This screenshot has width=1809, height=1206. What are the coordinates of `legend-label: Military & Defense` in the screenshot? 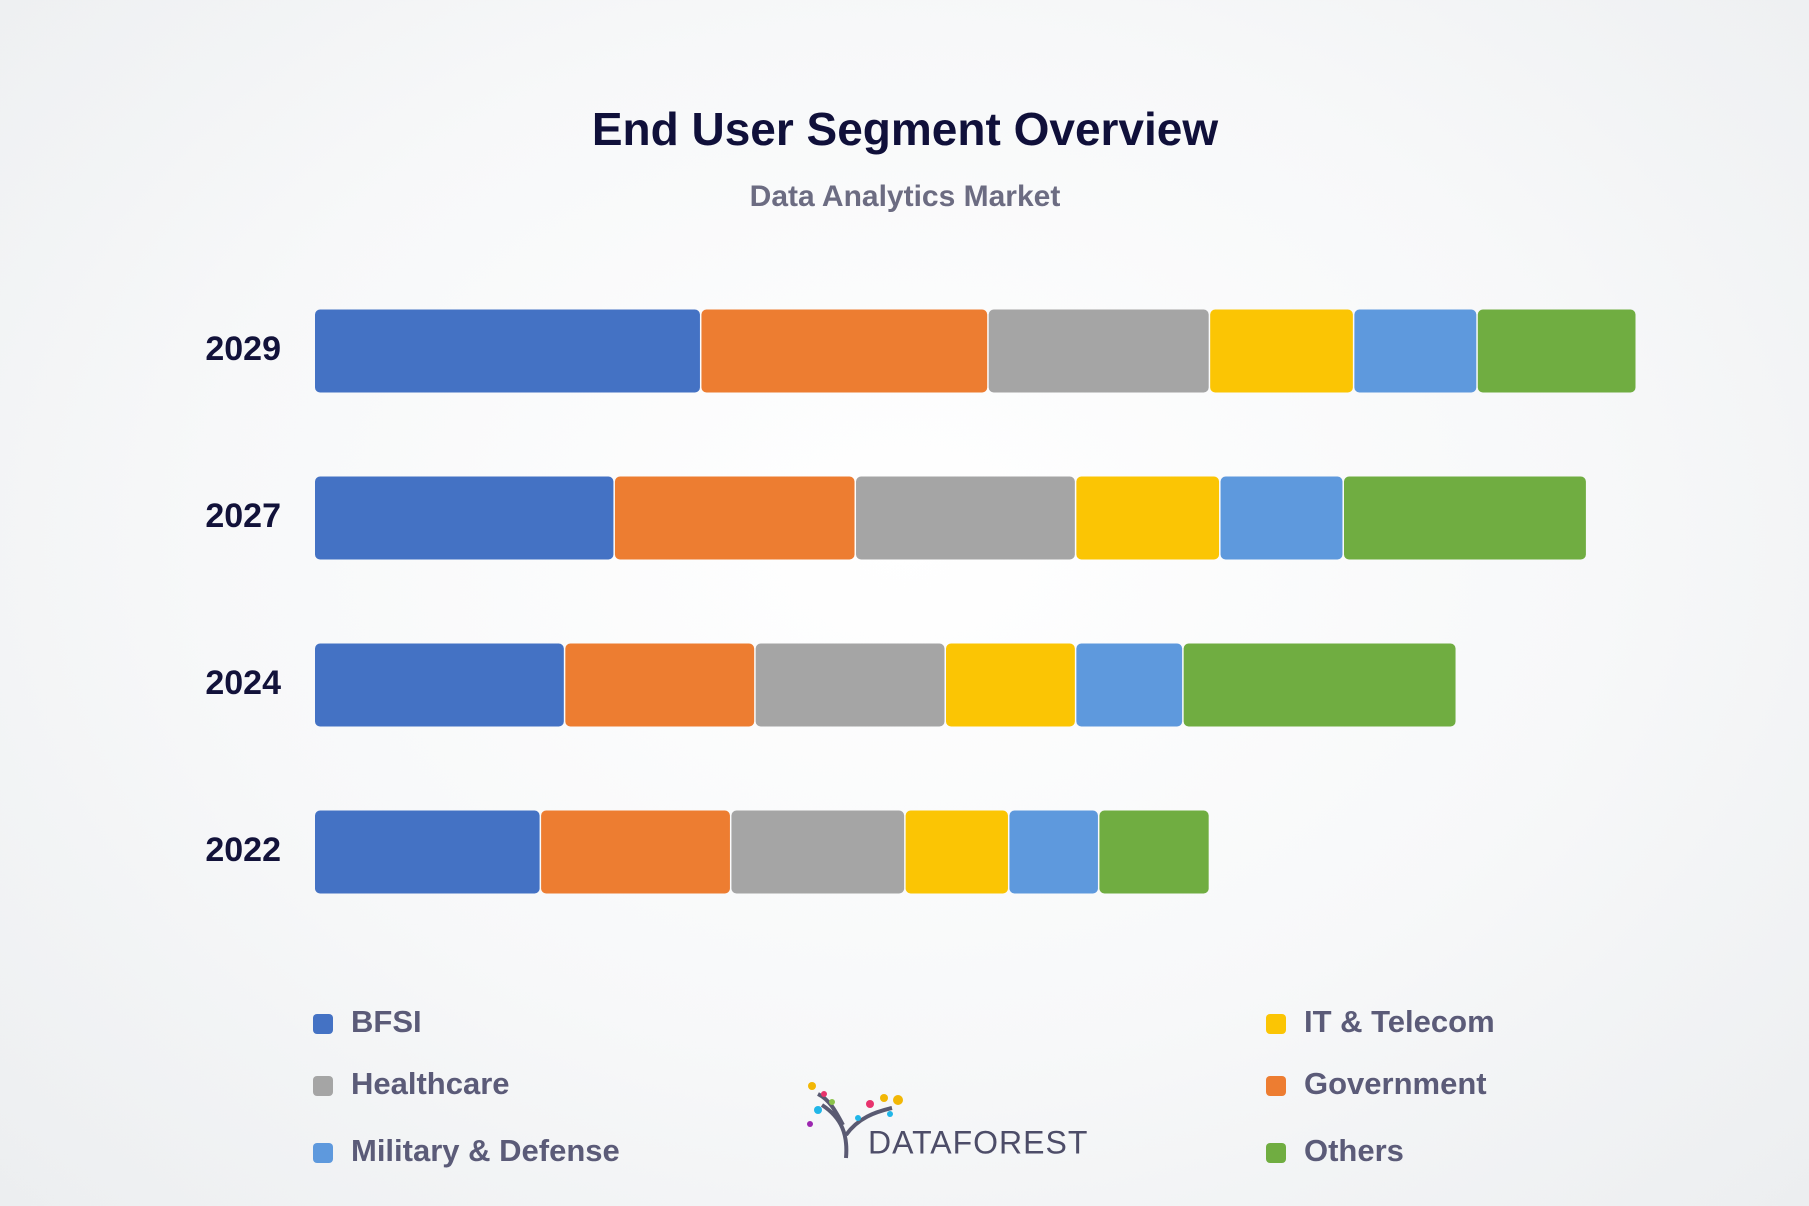 It's located at (485, 1150).